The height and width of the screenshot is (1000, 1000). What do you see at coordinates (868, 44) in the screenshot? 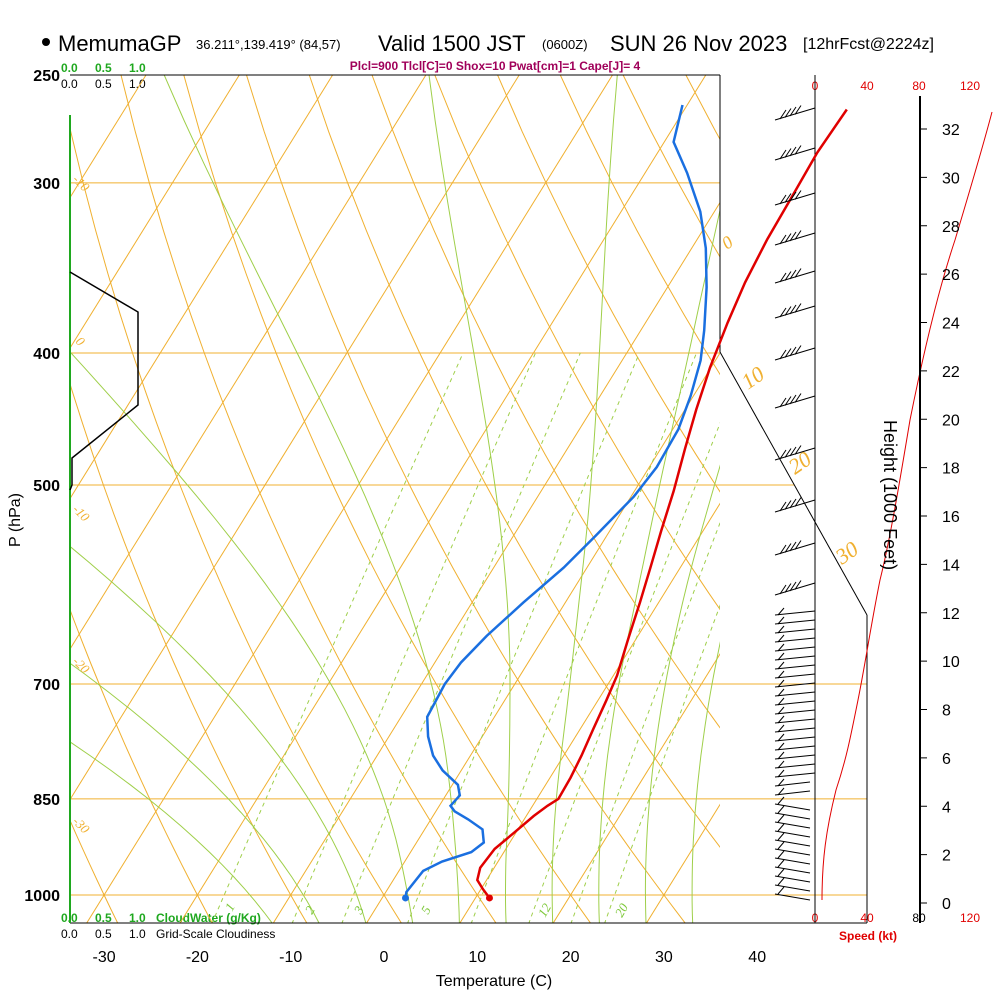
I see `forecast-info: [12hrFcst@2224z]` at bounding box center [868, 44].